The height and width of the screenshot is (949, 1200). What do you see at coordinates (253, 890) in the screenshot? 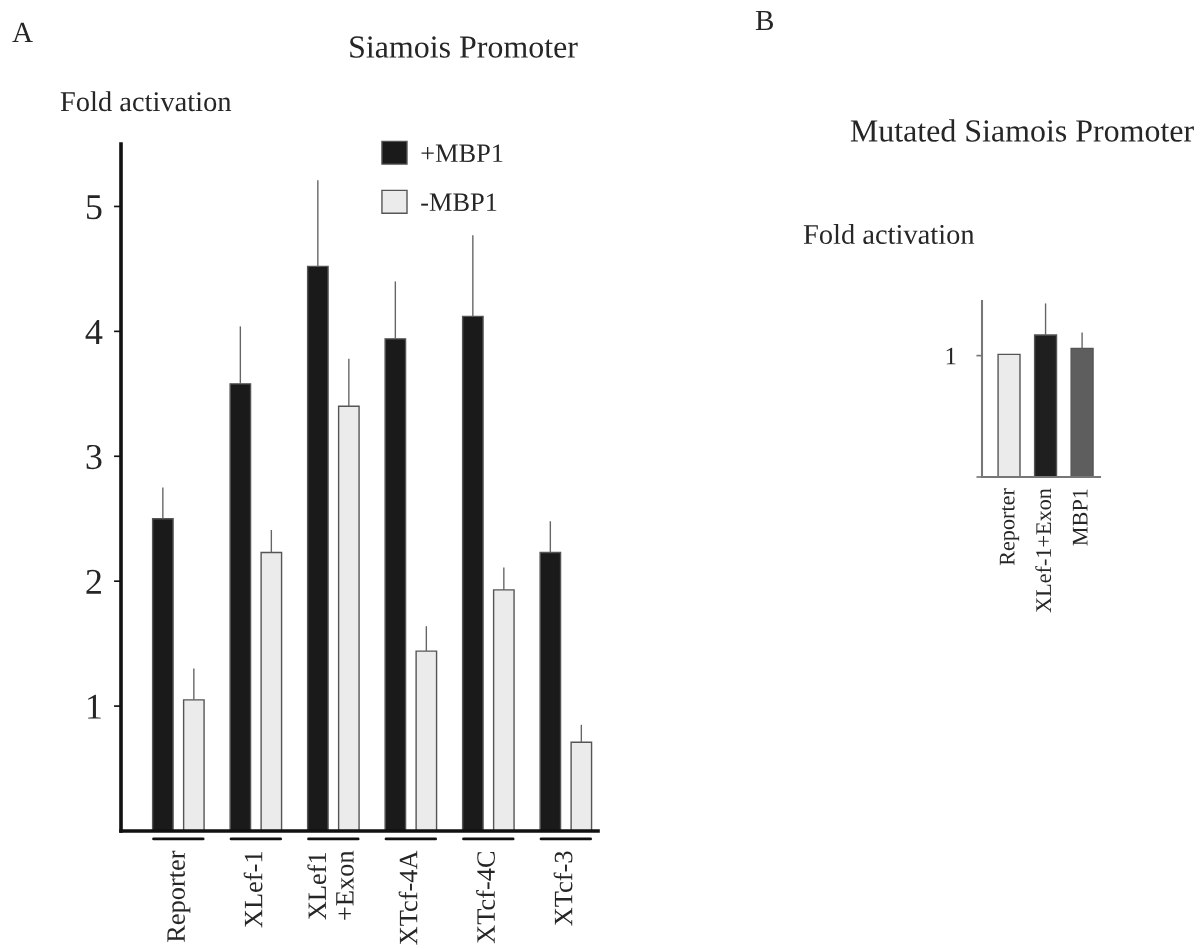
I see `x-tick-label: XLef-1` at bounding box center [253, 890].